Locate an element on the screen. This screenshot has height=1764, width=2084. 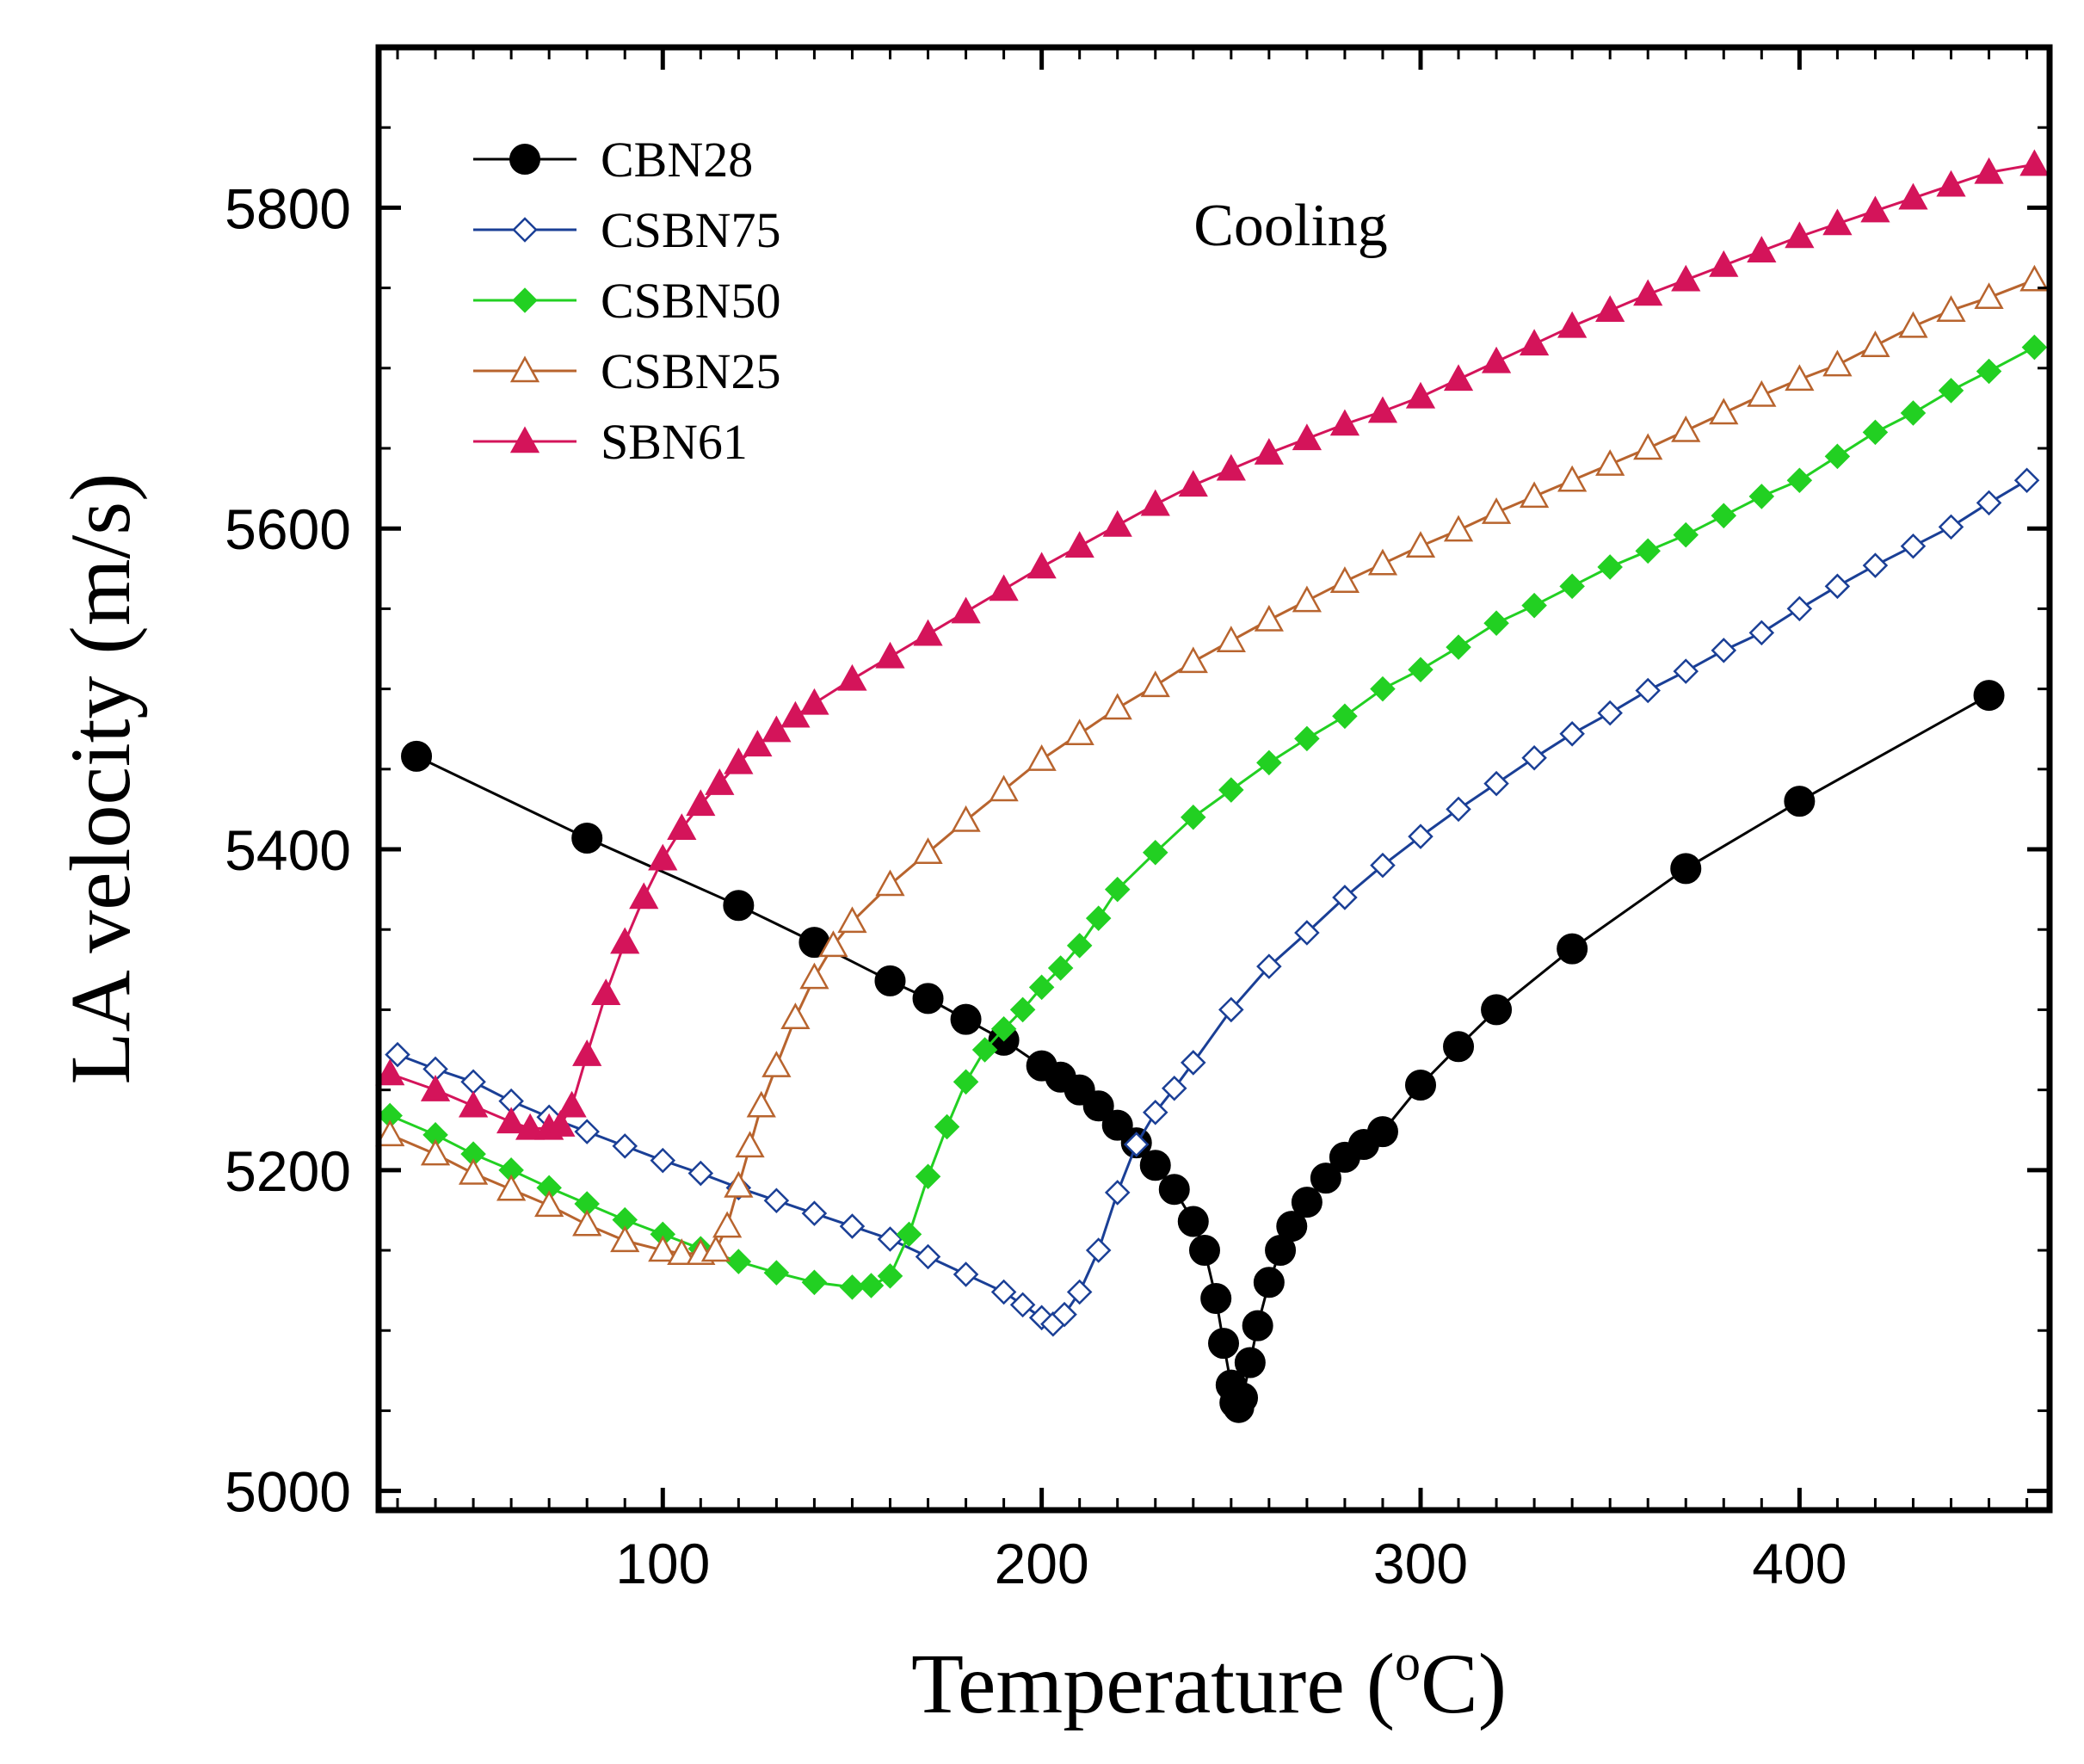
legend-entry-cbn28: CBN28 is located at coordinates (613, 160).